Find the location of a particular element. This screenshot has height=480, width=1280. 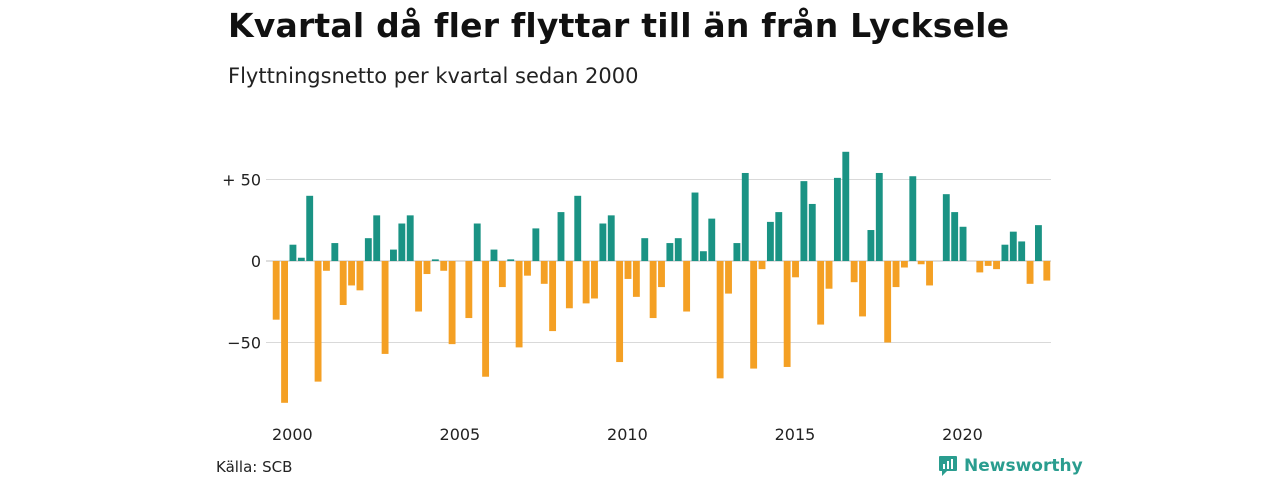

chart-subtitle: Flyttningsnetto per kvartal sedan 2000 is located at coordinates (433, 76).